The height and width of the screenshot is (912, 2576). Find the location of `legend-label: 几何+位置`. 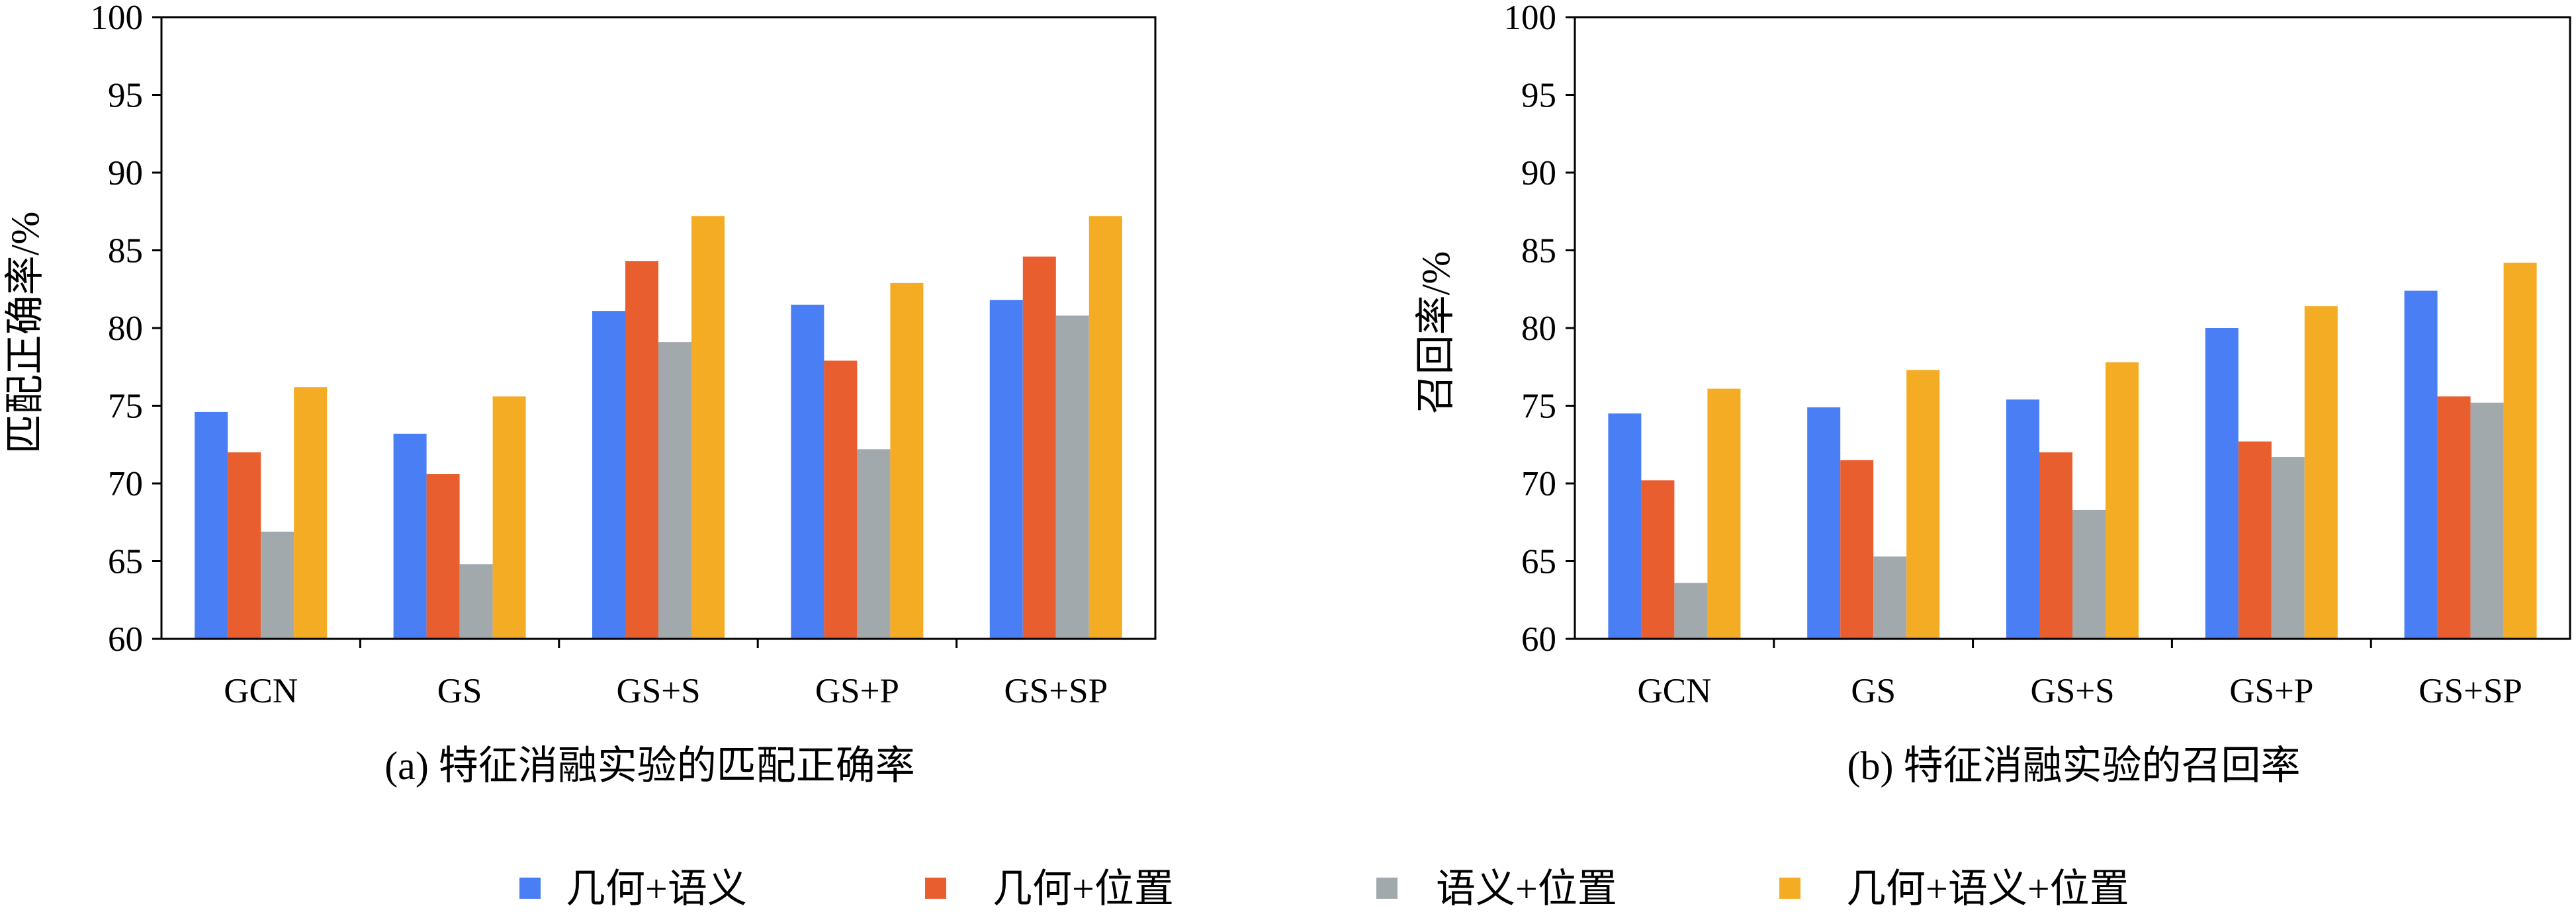

legend-label: 几何+位置 is located at coordinates (1083, 889).